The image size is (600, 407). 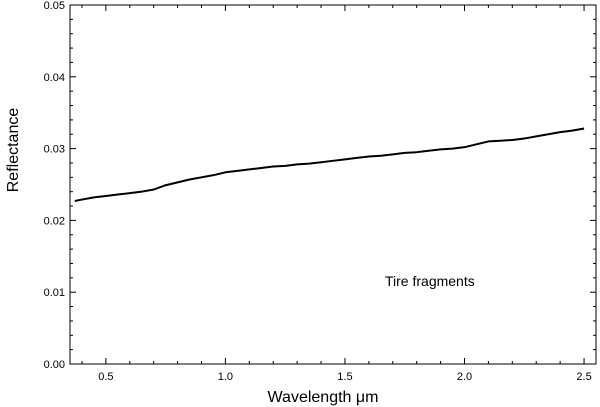 I want to click on y-tick-label: 0.05, so click(x=54, y=6).